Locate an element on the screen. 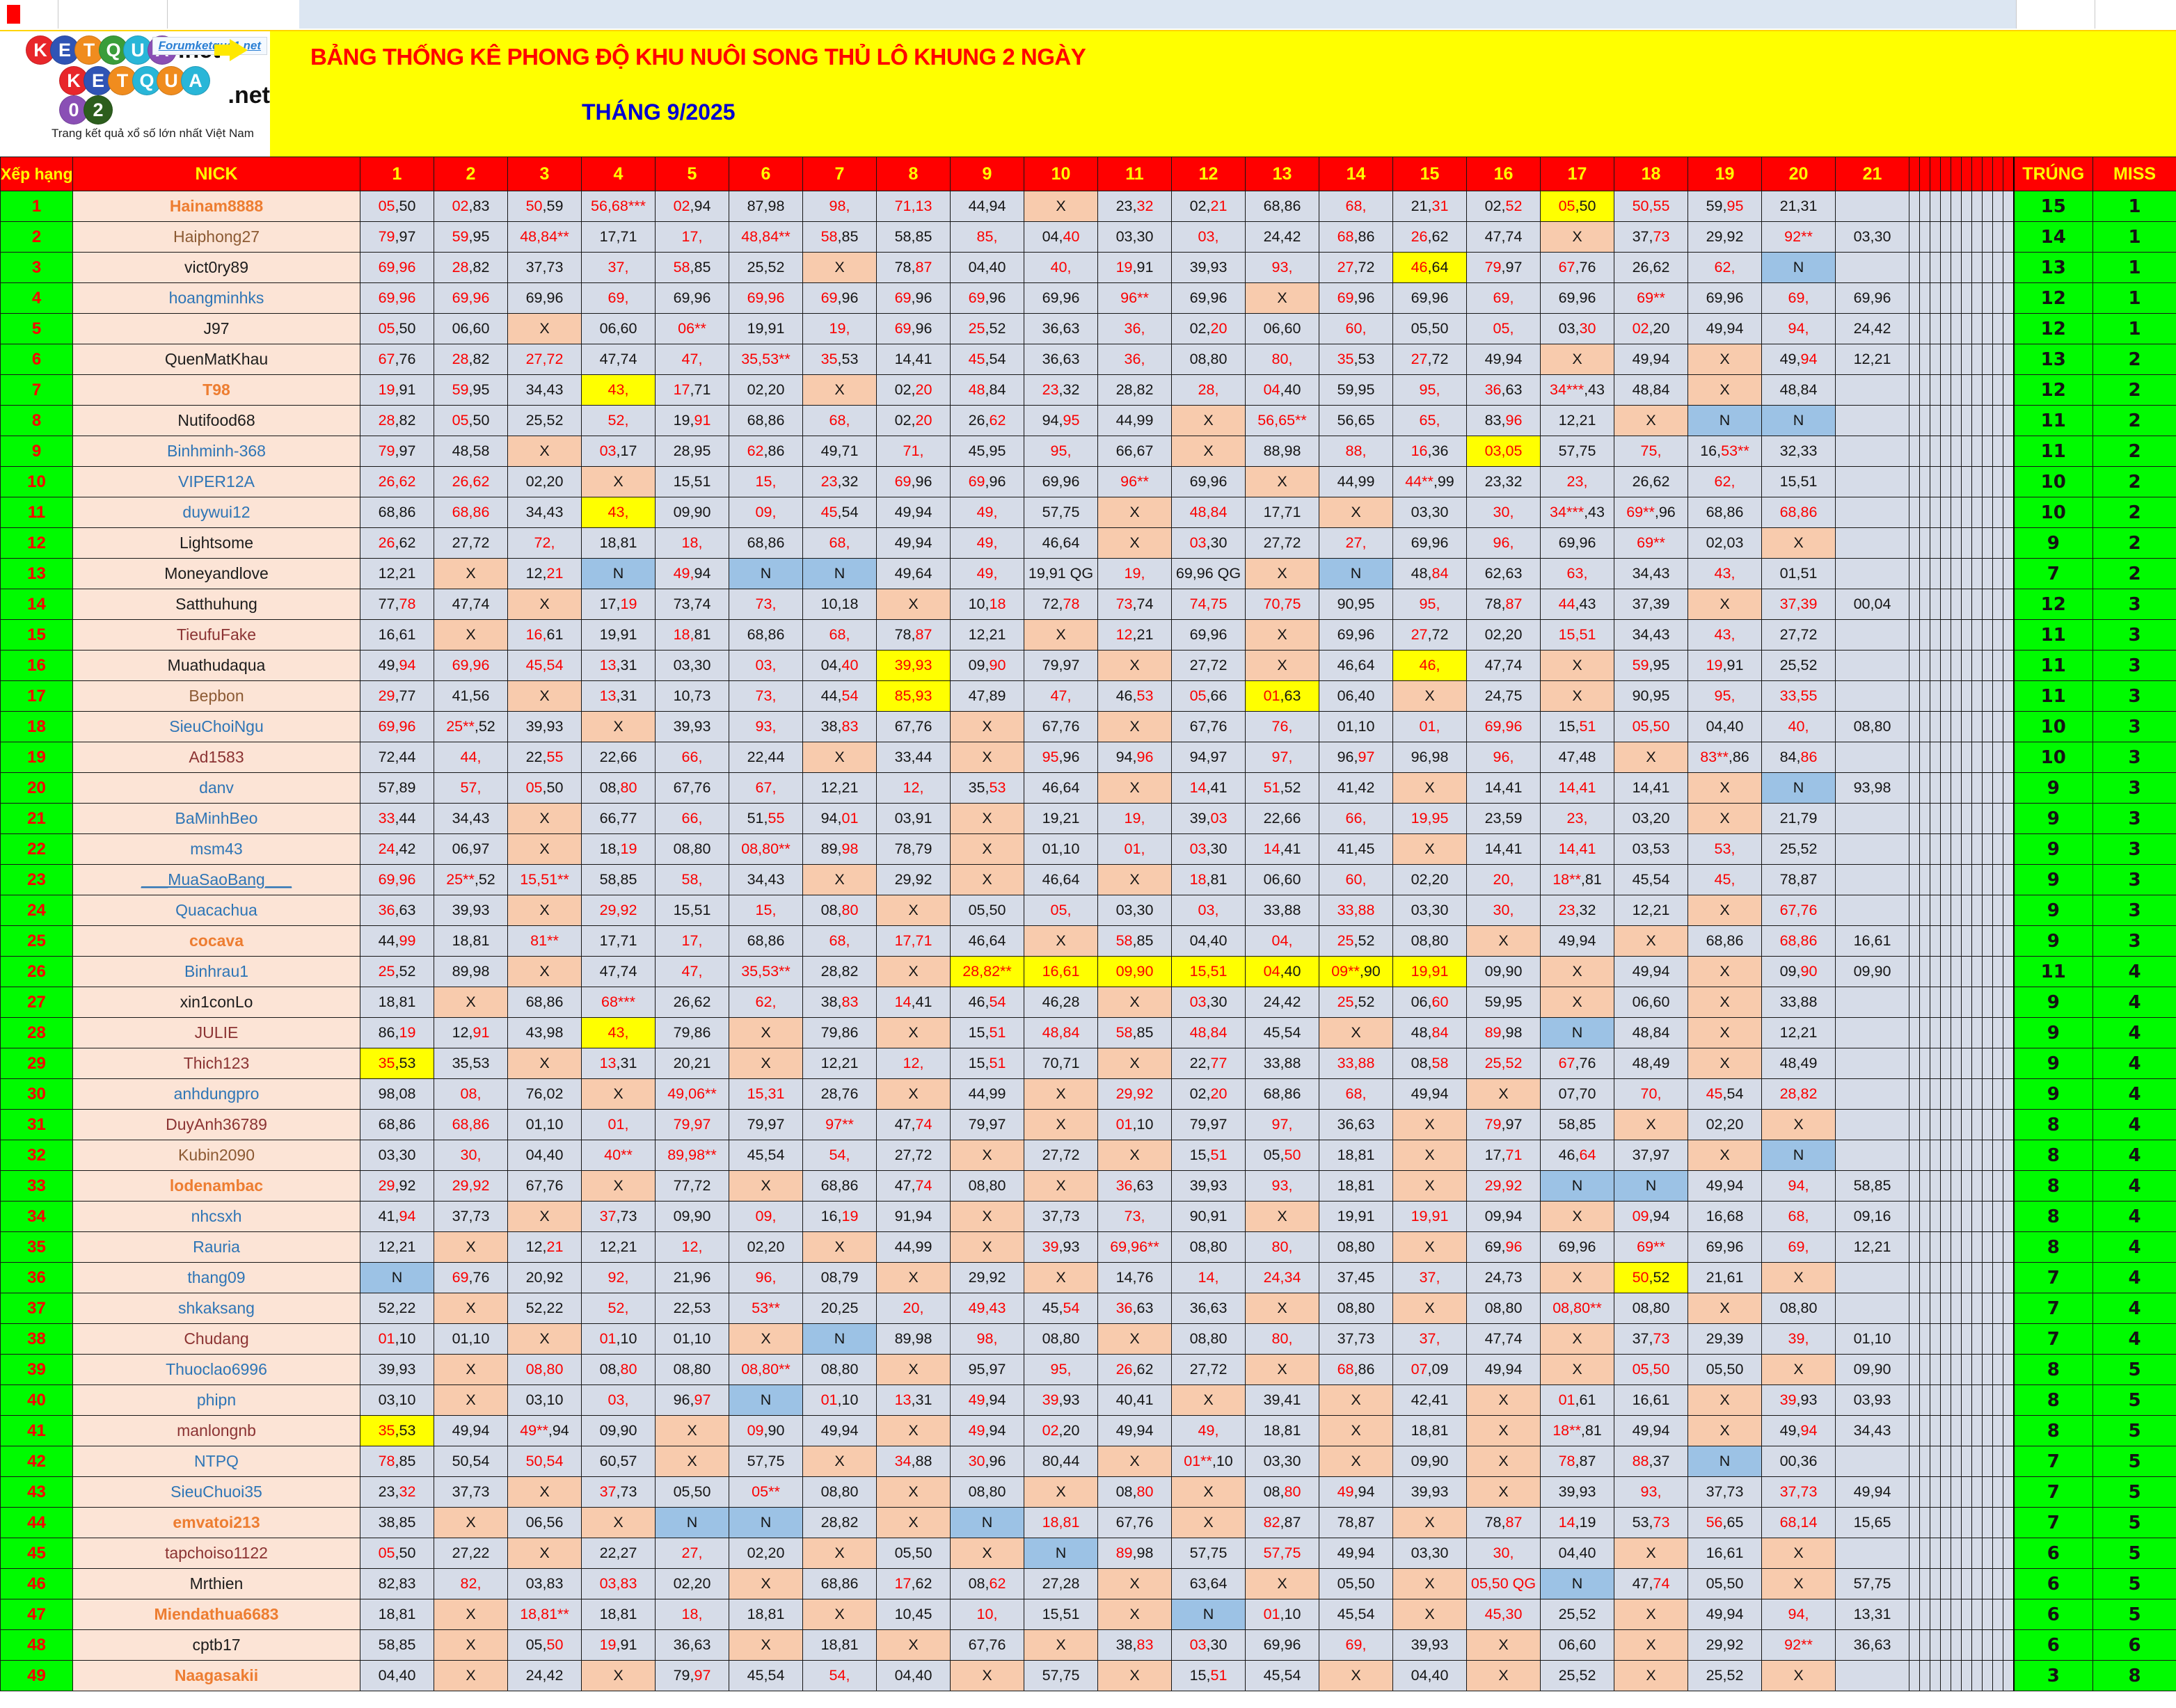 The image size is (2176, 1708). day-cell: 09**,90 is located at coordinates (1356, 972).